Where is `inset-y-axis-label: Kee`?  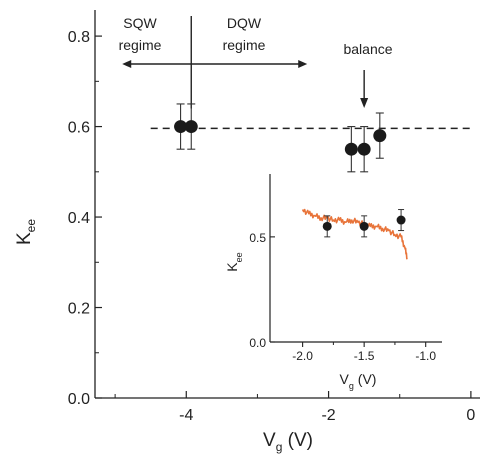
inset-y-axis-label: Kee is located at coordinates (234, 261).